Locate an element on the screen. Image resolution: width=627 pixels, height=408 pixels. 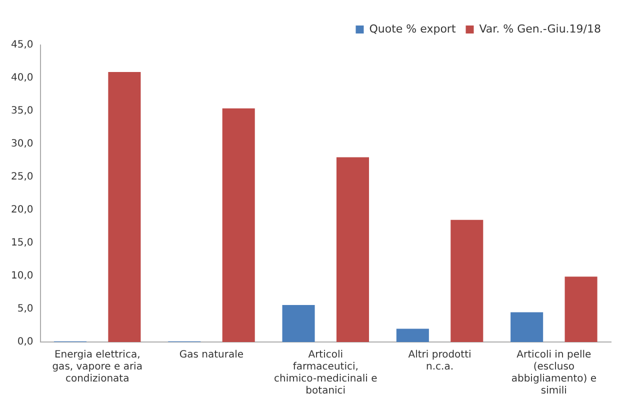
x-tick-label: Altri prodotti n.c.a. is located at coordinates (440, 361).